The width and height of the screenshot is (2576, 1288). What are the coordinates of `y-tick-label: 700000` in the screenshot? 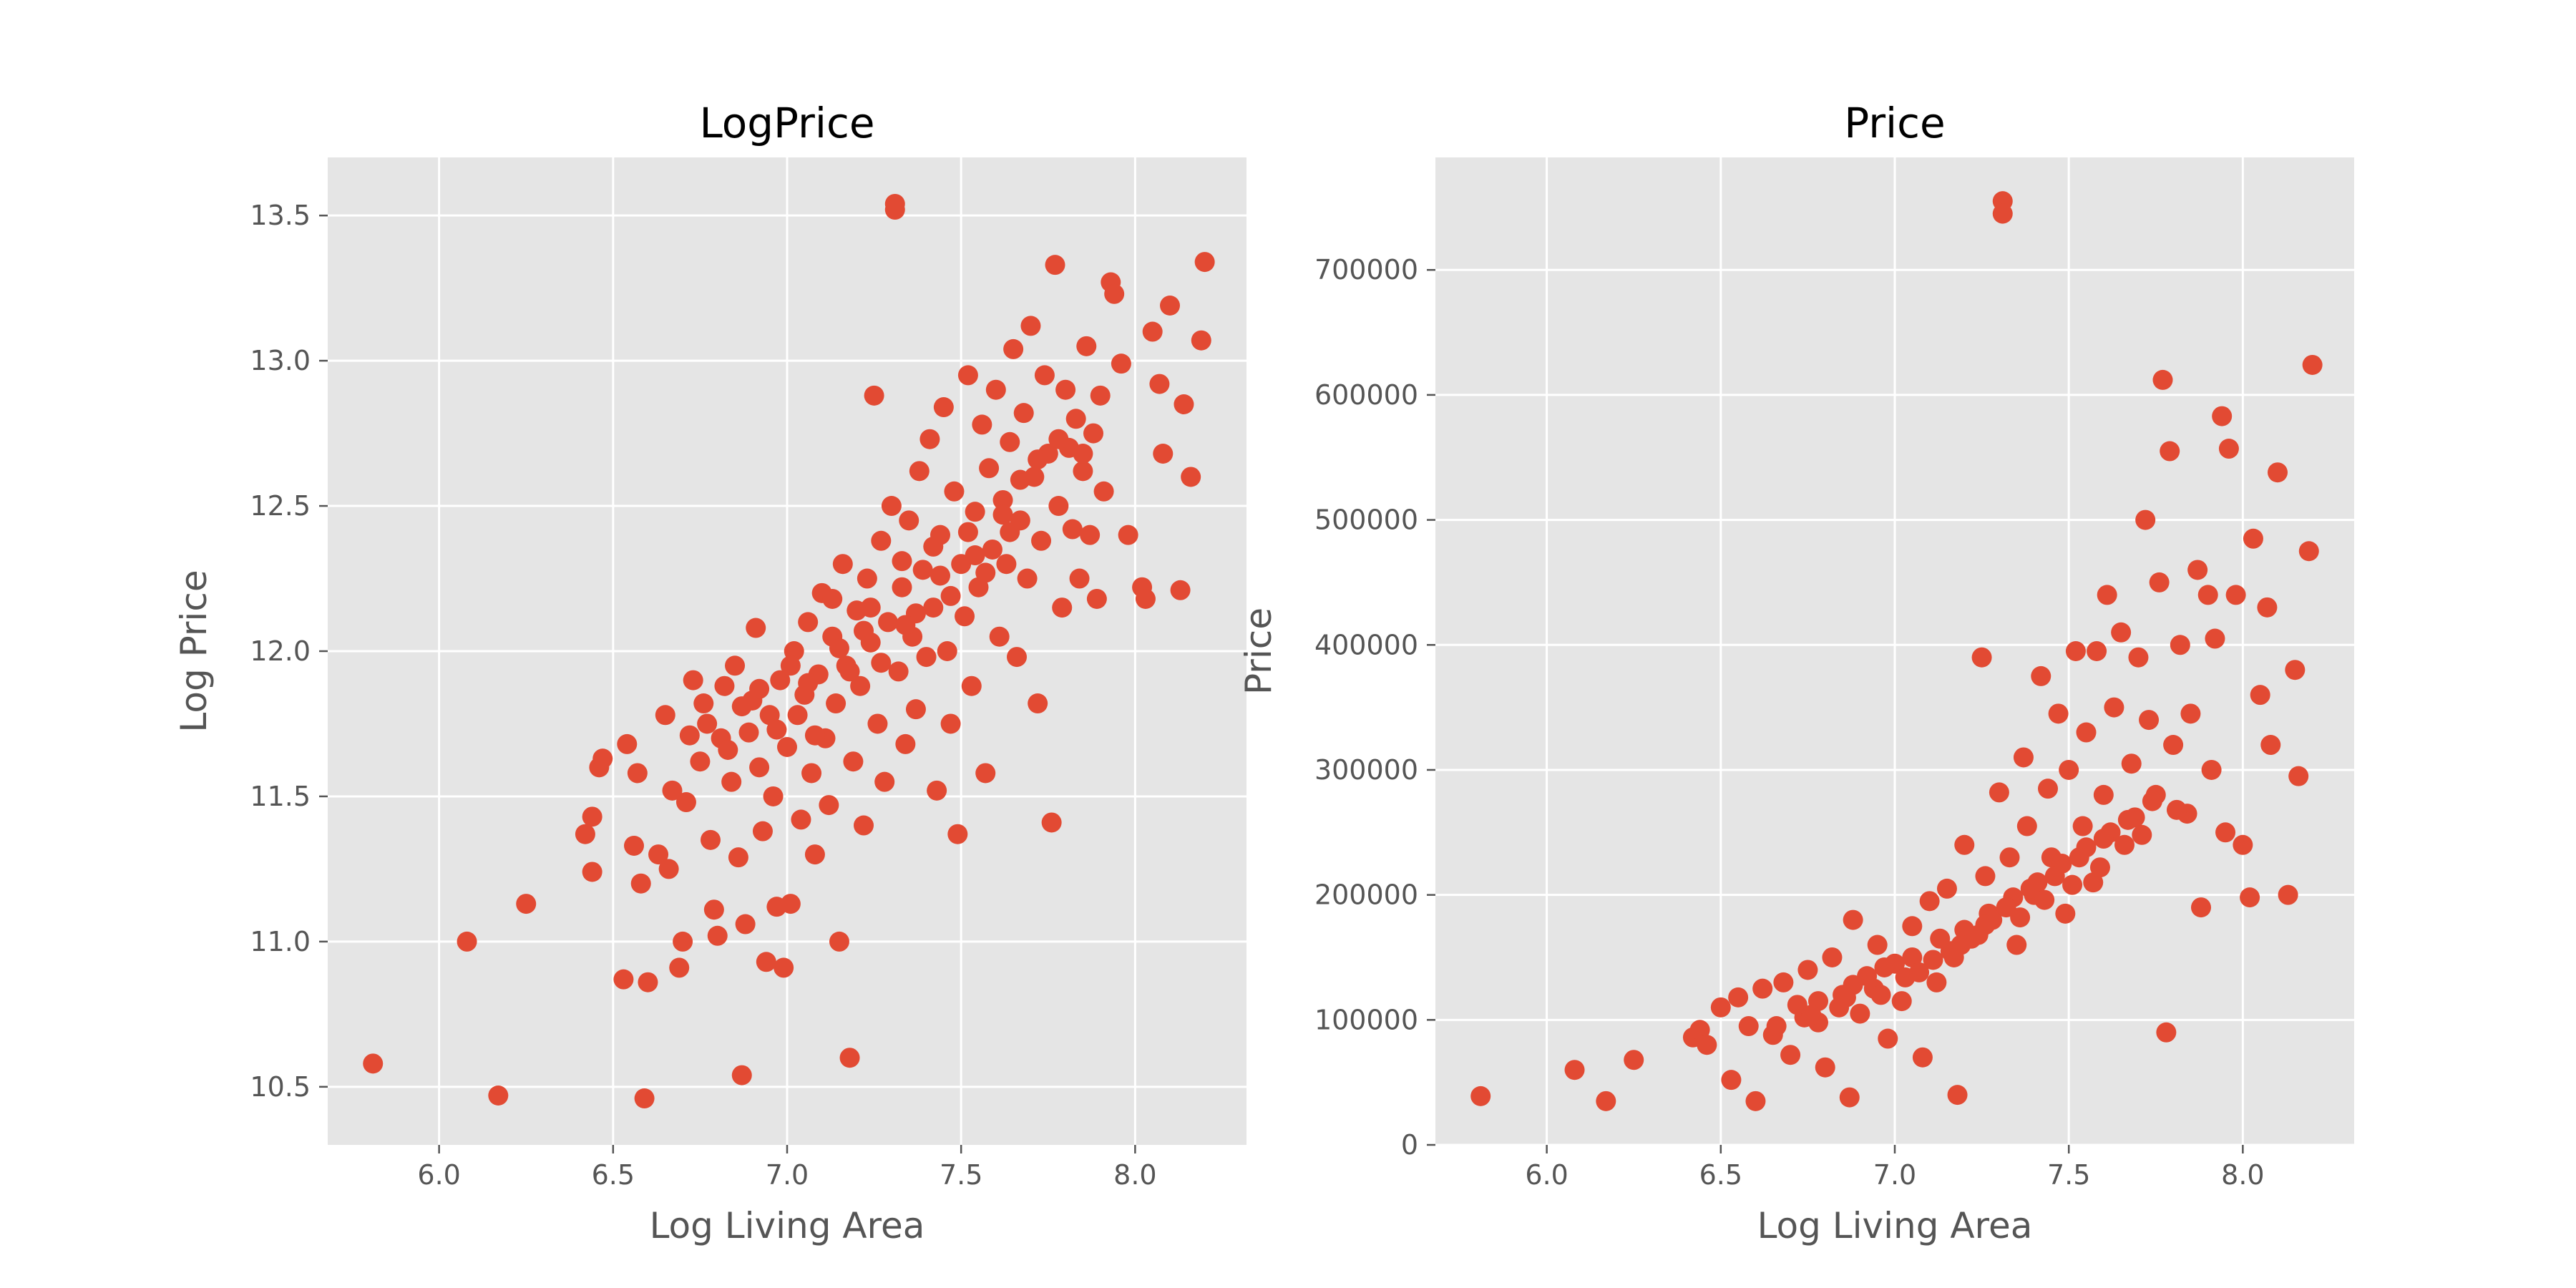 It's located at (1366, 270).